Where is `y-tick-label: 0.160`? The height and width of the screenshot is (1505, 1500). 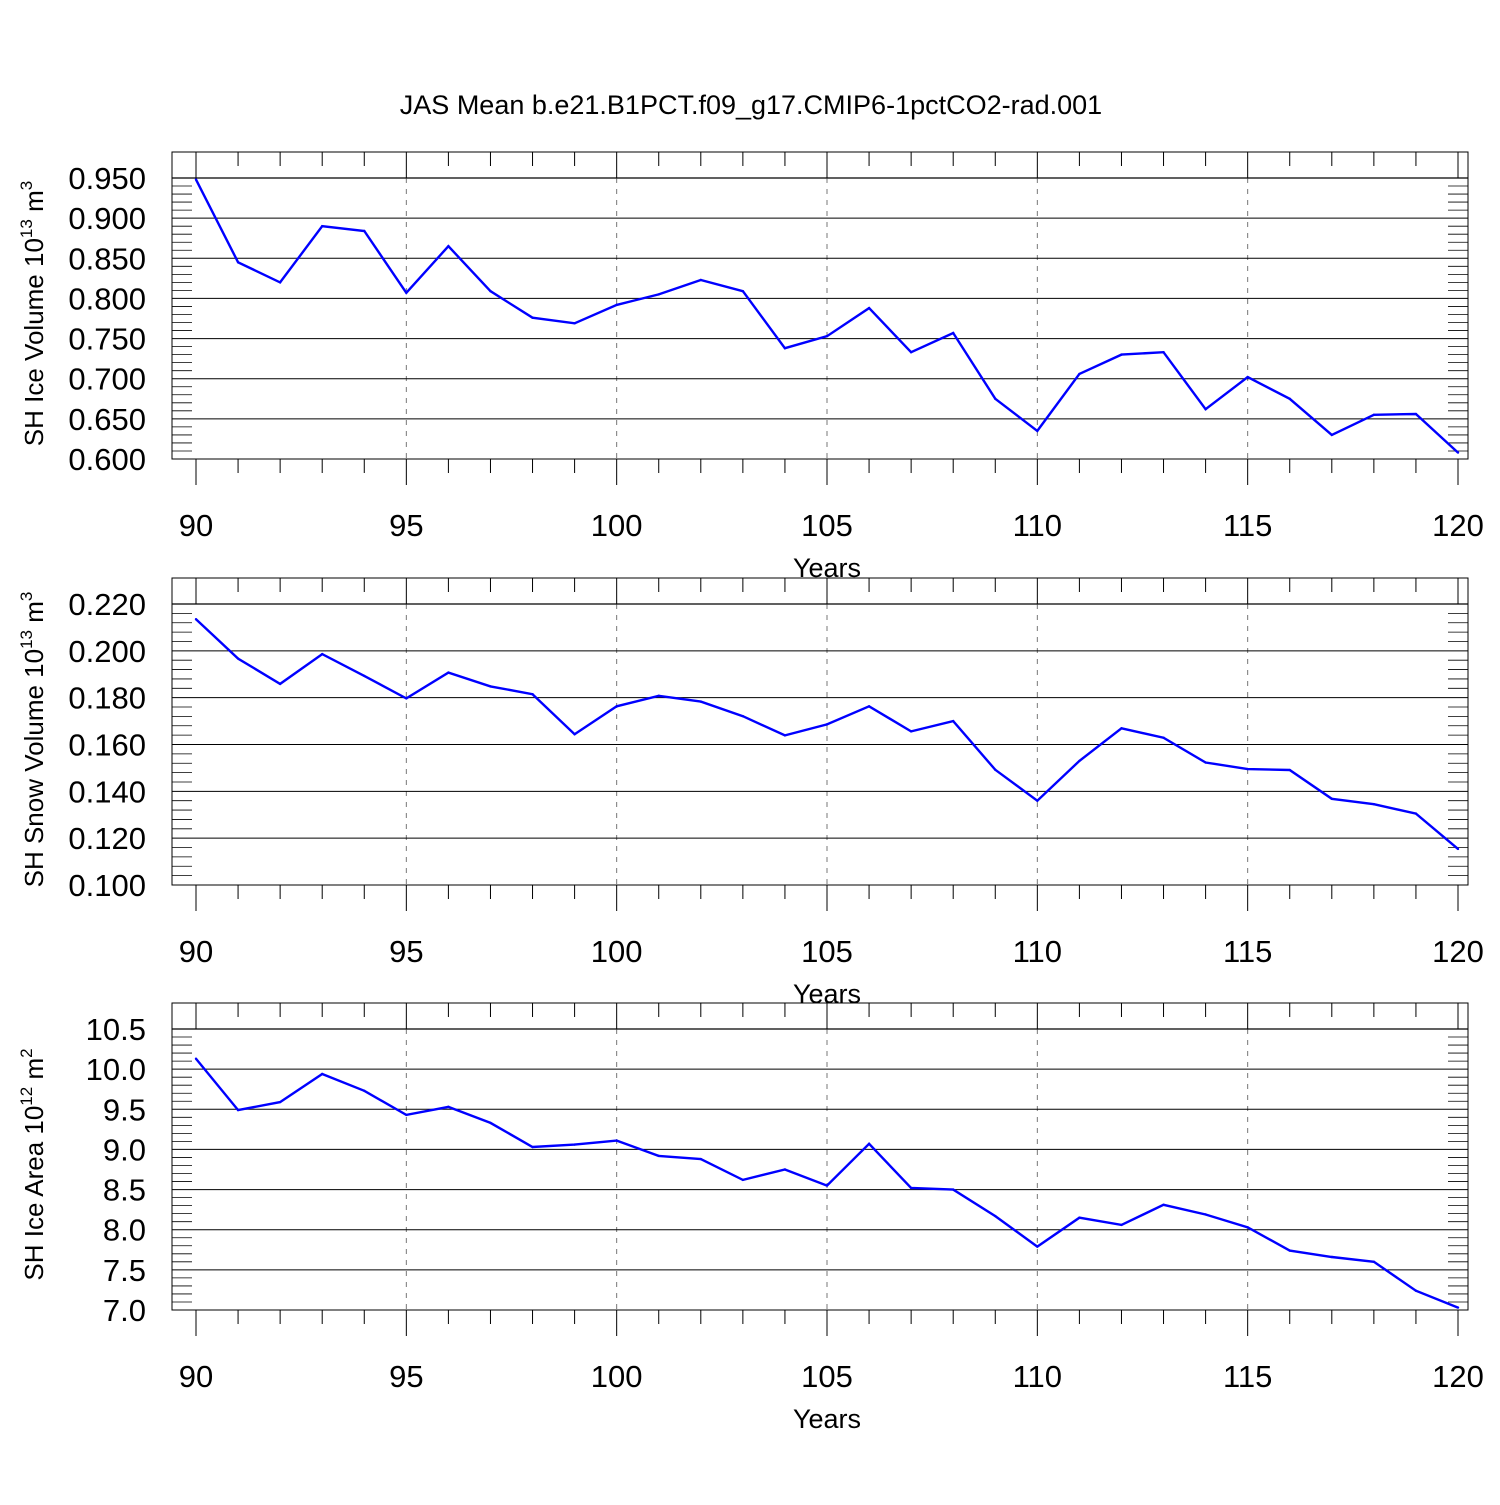 y-tick-label: 0.160 is located at coordinates (107, 745).